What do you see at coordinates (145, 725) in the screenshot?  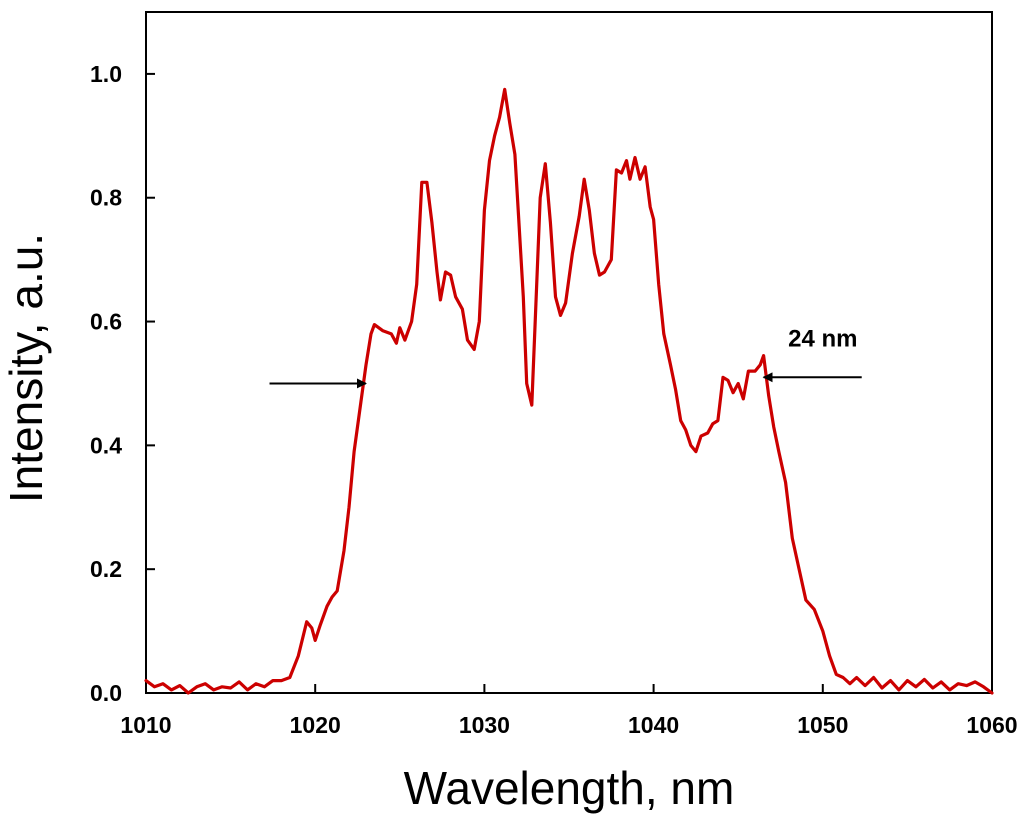 I see `x-tick-label: 1010` at bounding box center [145, 725].